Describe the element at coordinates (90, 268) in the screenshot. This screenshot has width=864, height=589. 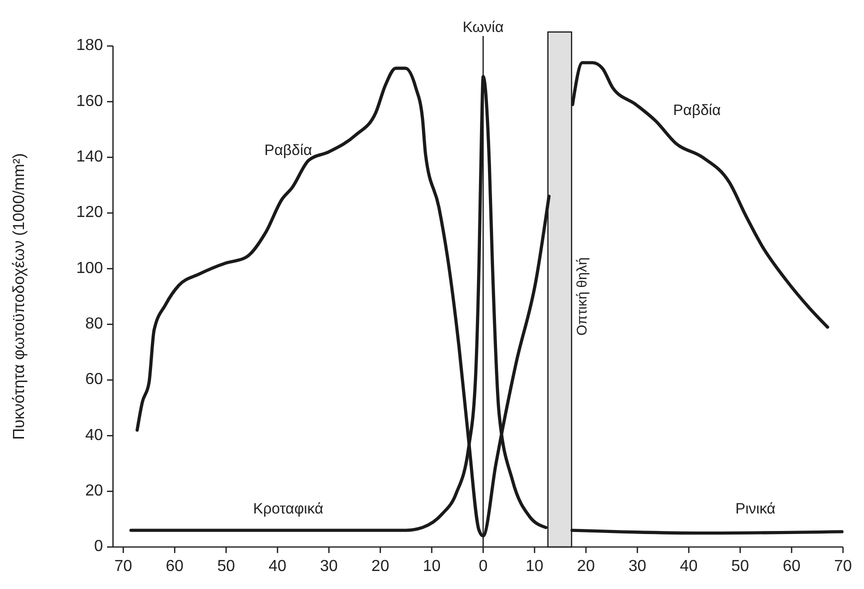
I see `y-tick-label: 100` at that location.